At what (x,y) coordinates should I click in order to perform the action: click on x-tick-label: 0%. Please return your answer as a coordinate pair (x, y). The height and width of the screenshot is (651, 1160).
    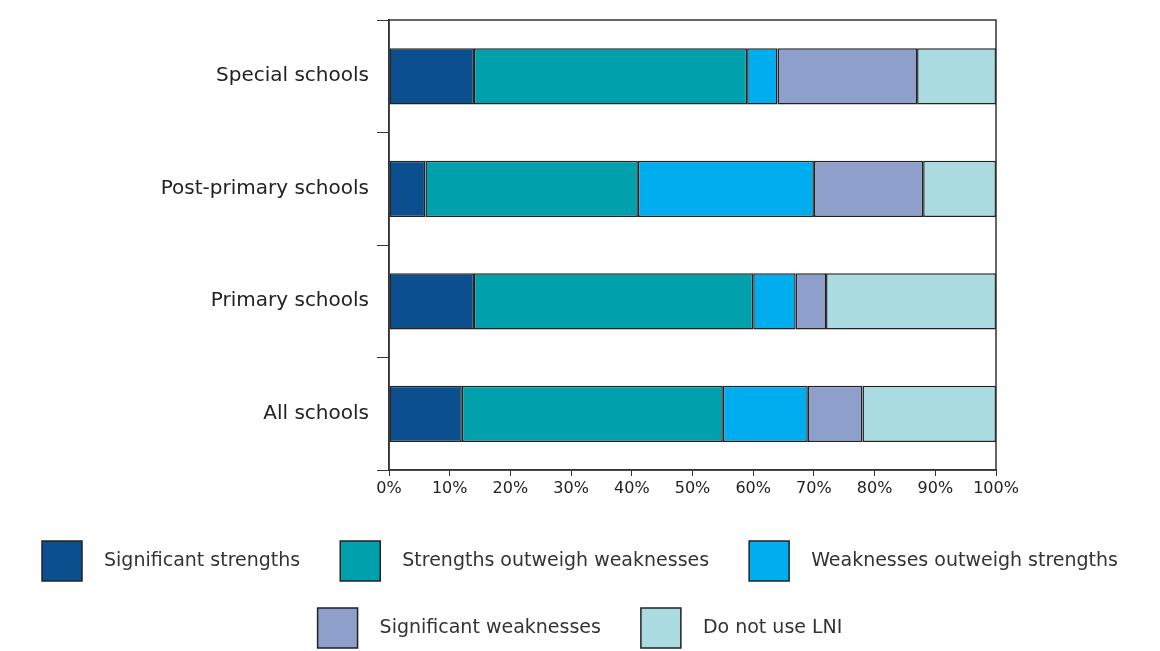
    Looking at the image, I should click on (389, 487).